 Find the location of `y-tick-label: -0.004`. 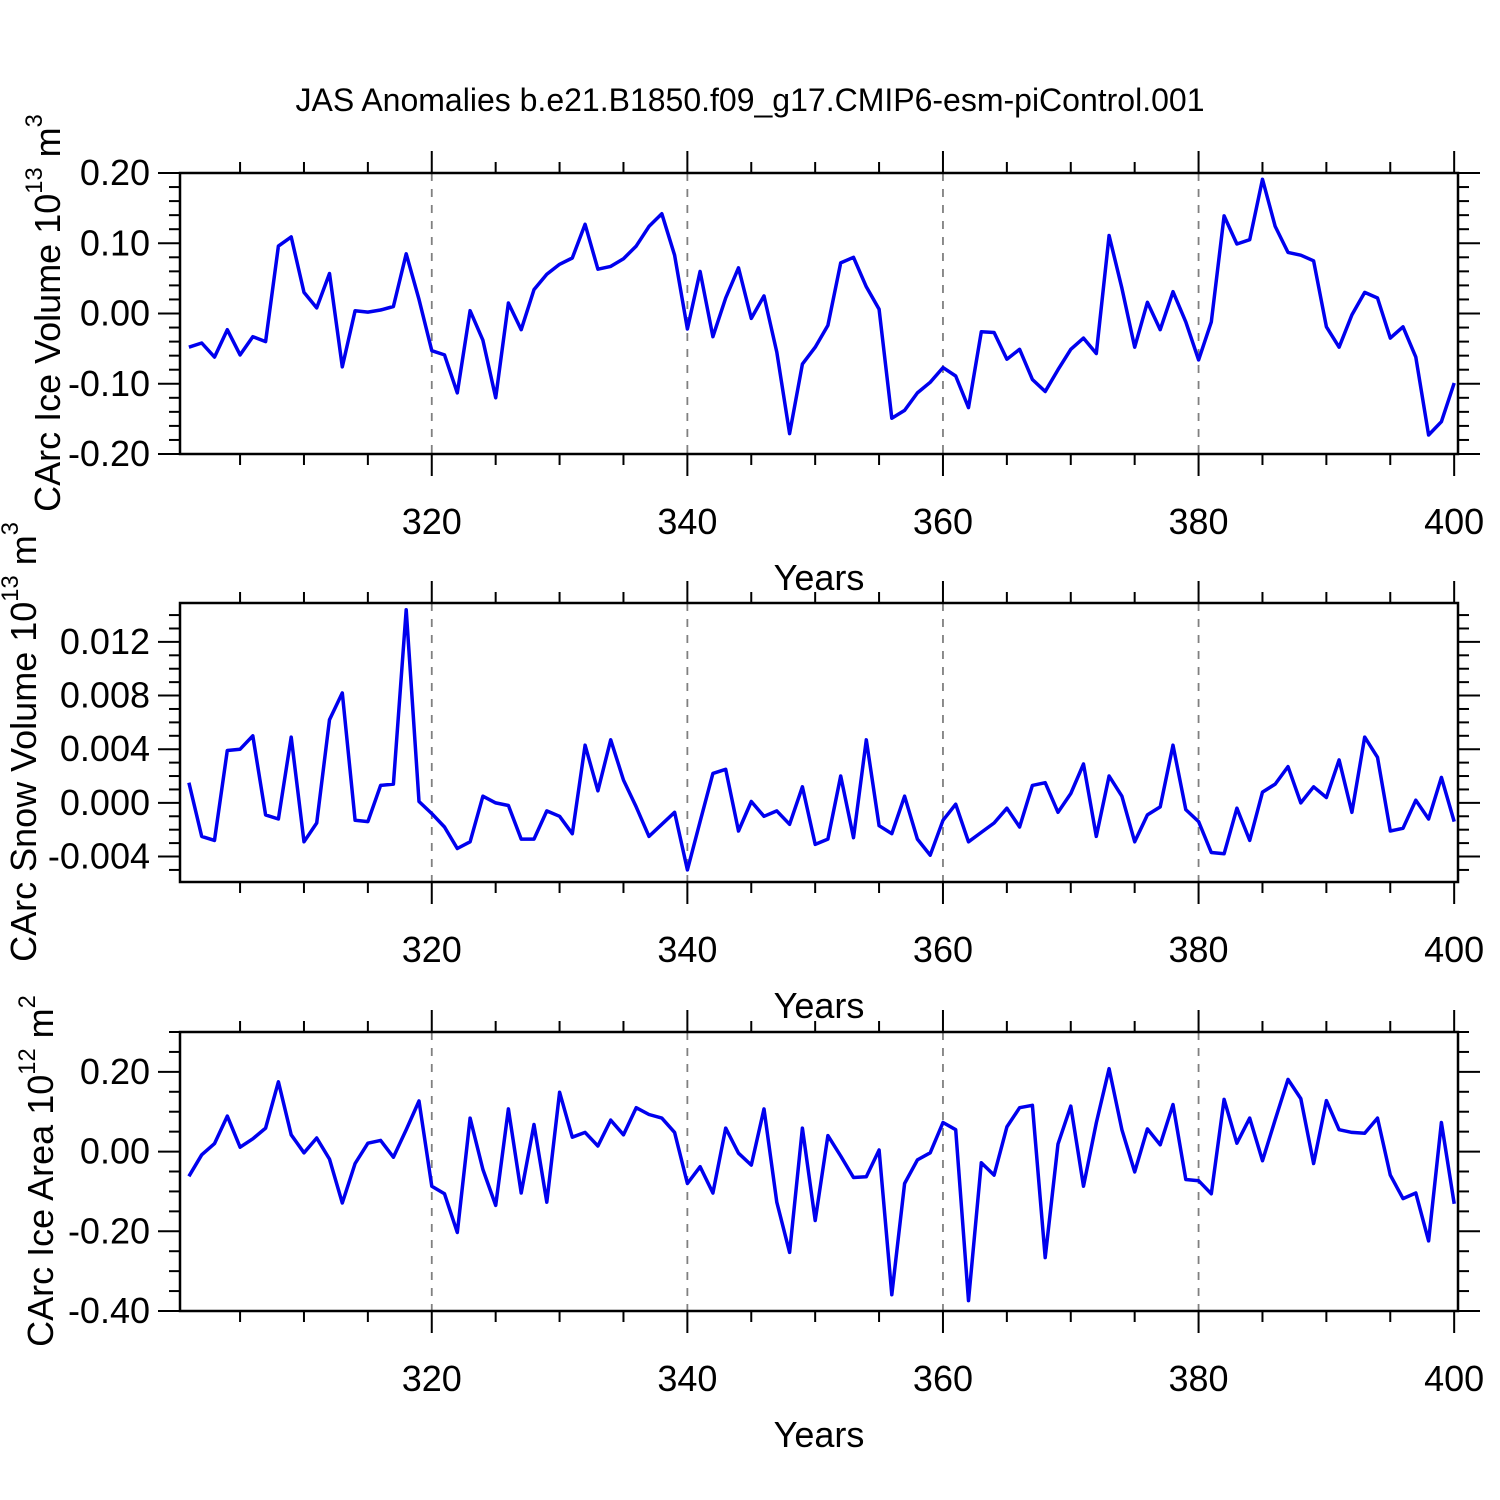

y-tick-label: -0.004 is located at coordinates (99, 856).